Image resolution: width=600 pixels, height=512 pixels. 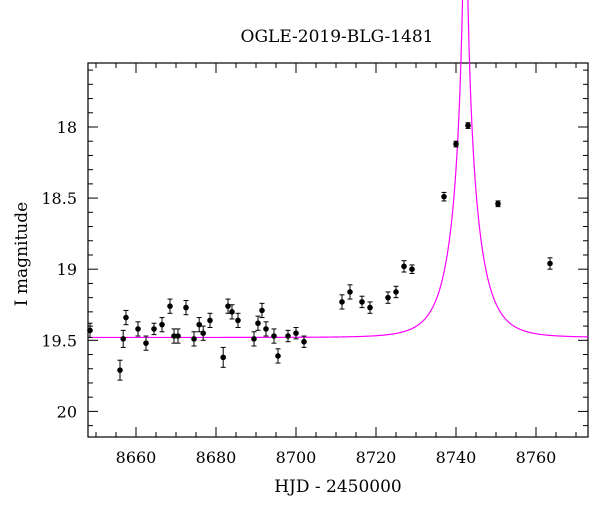 I want to click on x-tick-label: 8660, so click(x=136, y=457).